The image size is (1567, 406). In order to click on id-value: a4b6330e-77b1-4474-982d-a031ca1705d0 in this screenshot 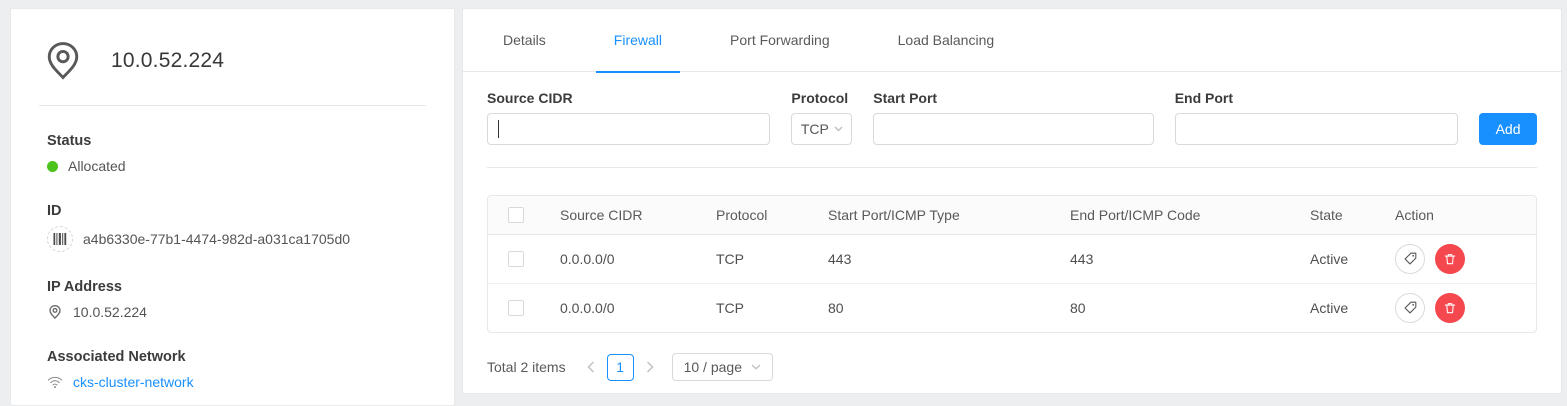, I will do `click(217, 239)`.